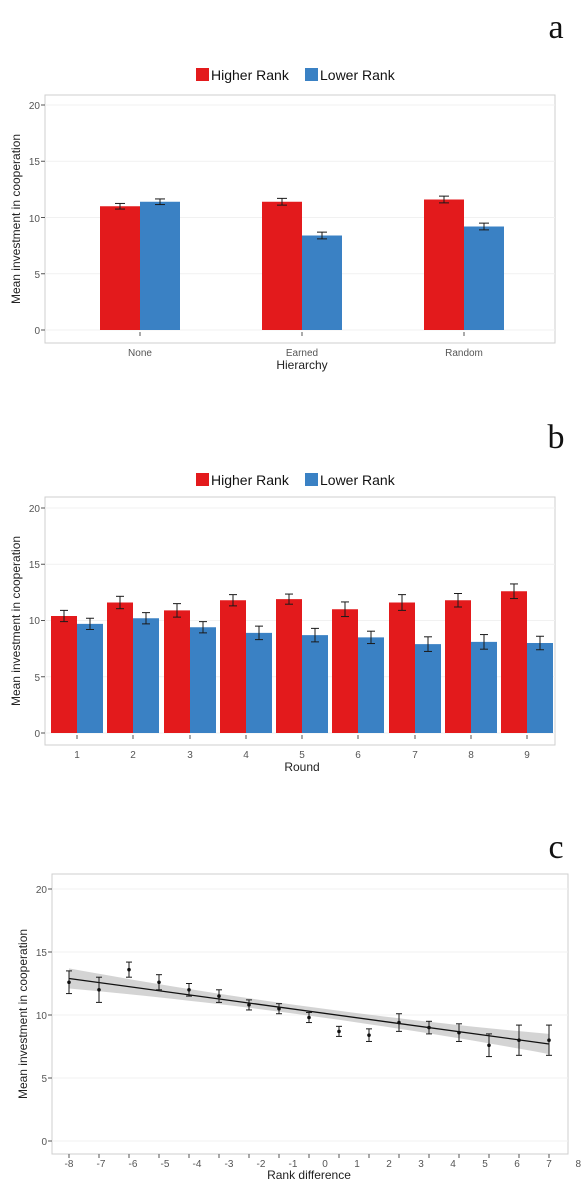 This screenshot has width=583, height=1181. Describe the element at coordinates (165, 1164) in the screenshot. I see `x-tick-label: -5` at that location.